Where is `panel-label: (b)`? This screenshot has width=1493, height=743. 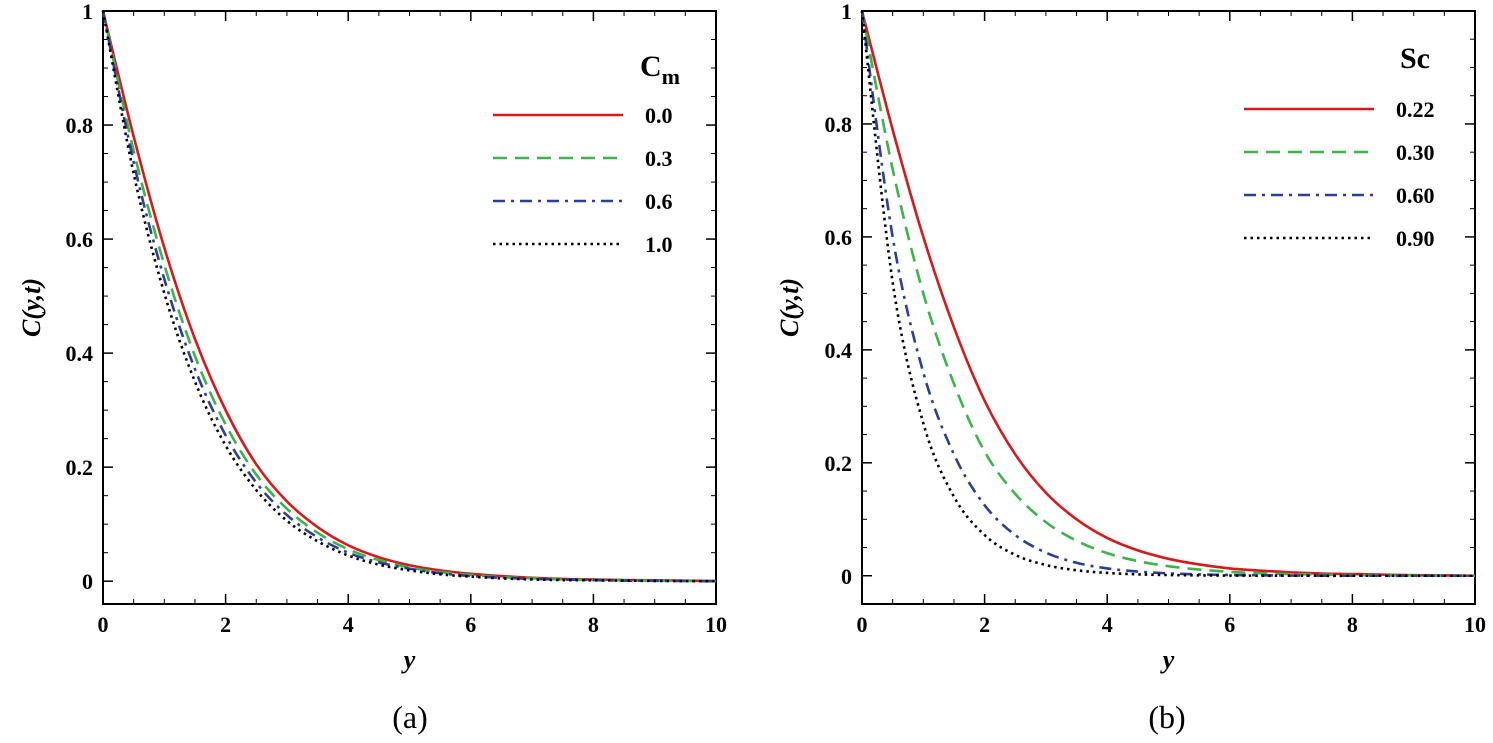
panel-label: (b) is located at coordinates (1166, 717).